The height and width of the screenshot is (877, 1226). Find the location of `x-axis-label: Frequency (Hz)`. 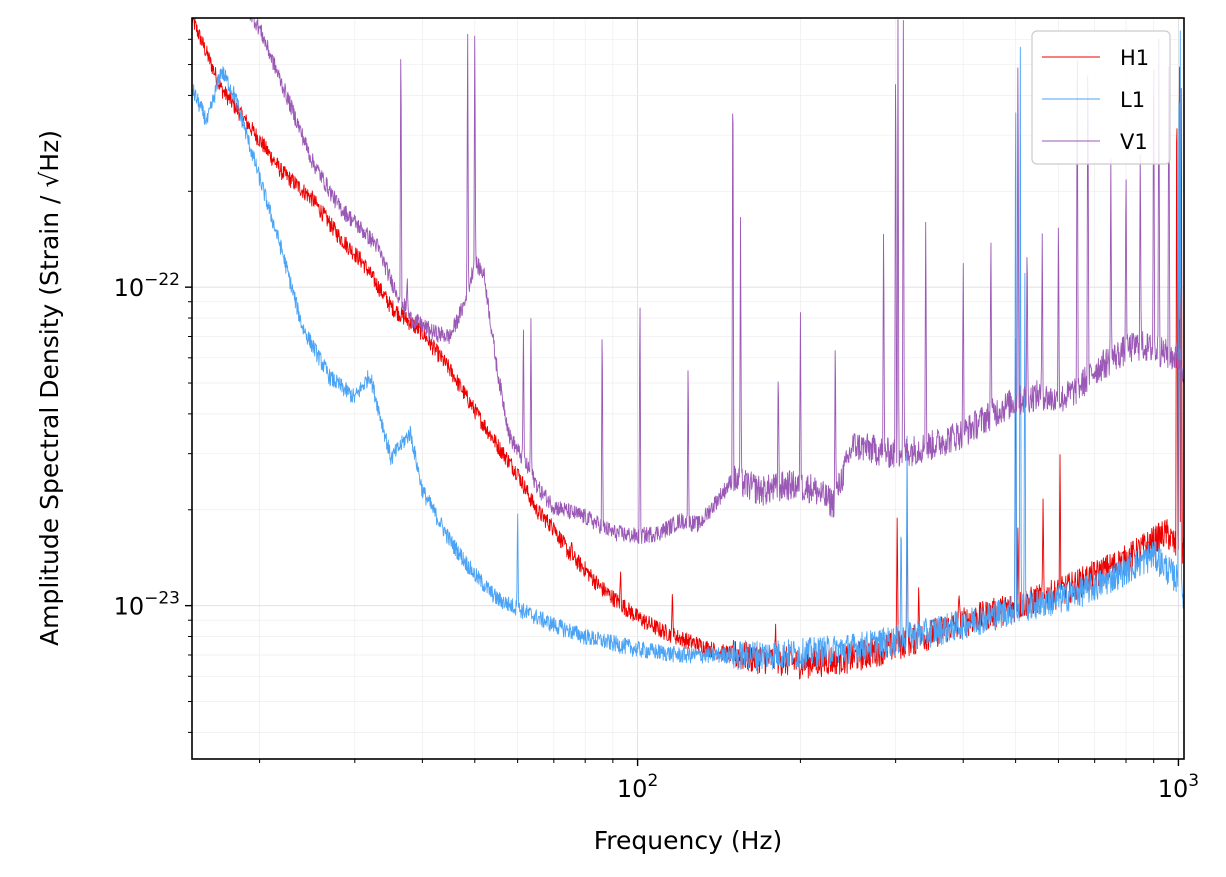

x-axis-label: Frequency (Hz) is located at coordinates (688, 840).